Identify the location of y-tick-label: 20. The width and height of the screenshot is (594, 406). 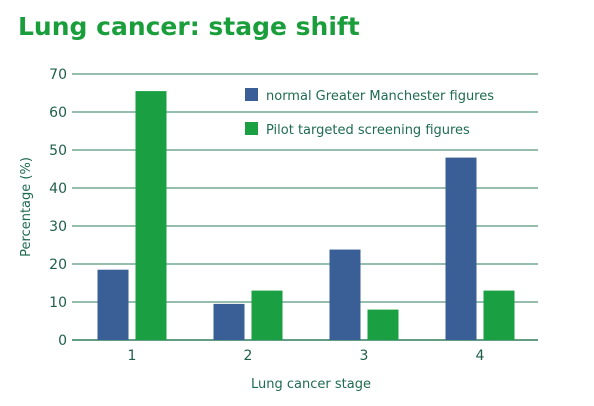
(58, 265).